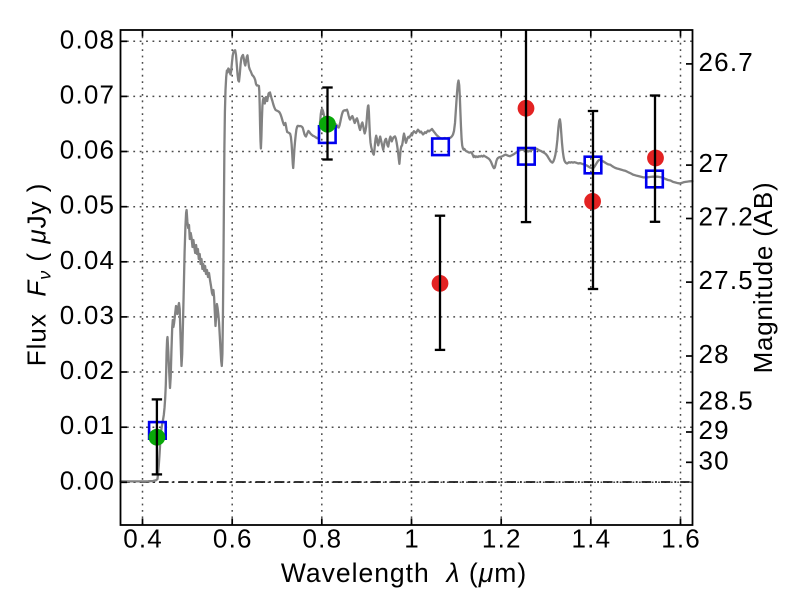 The image size is (800, 600). What do you see at coordinates (87, 150) in the screenshot?
I see `svg-text: 0.06` at bounding box center [87, 150].